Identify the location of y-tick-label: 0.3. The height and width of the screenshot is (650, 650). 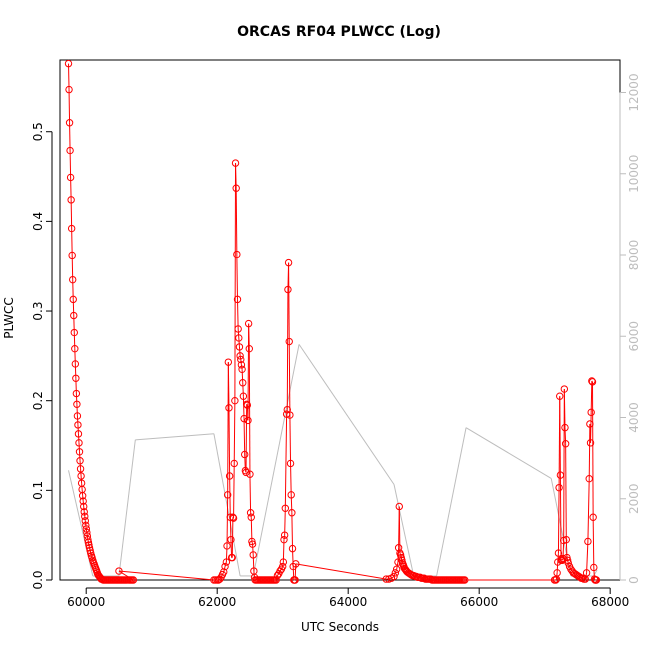
(38, 310).